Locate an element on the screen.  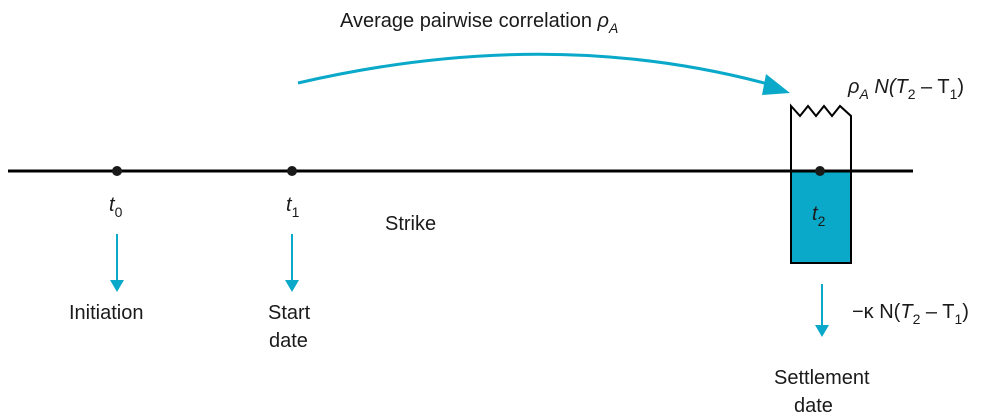
t2-down-arrow is located at coordinates (822, 310).